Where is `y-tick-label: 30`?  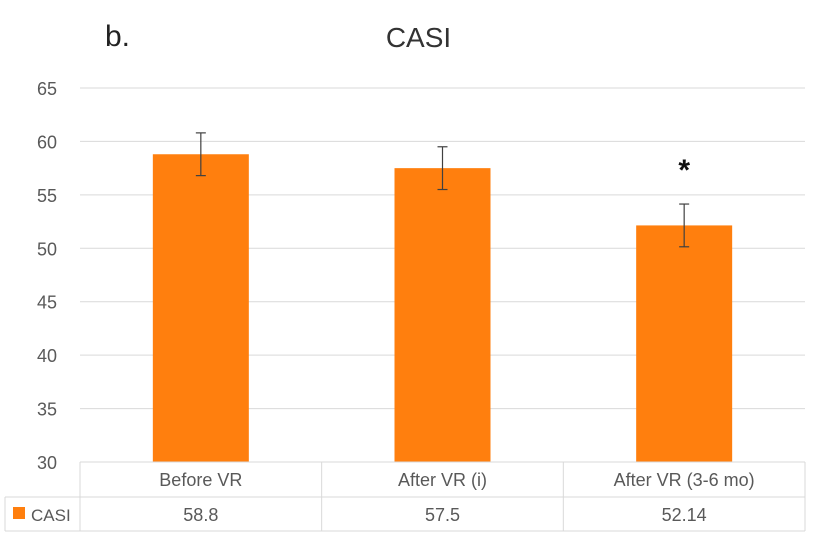 y-tick-label: 30 is located at coordinates (47, 463).